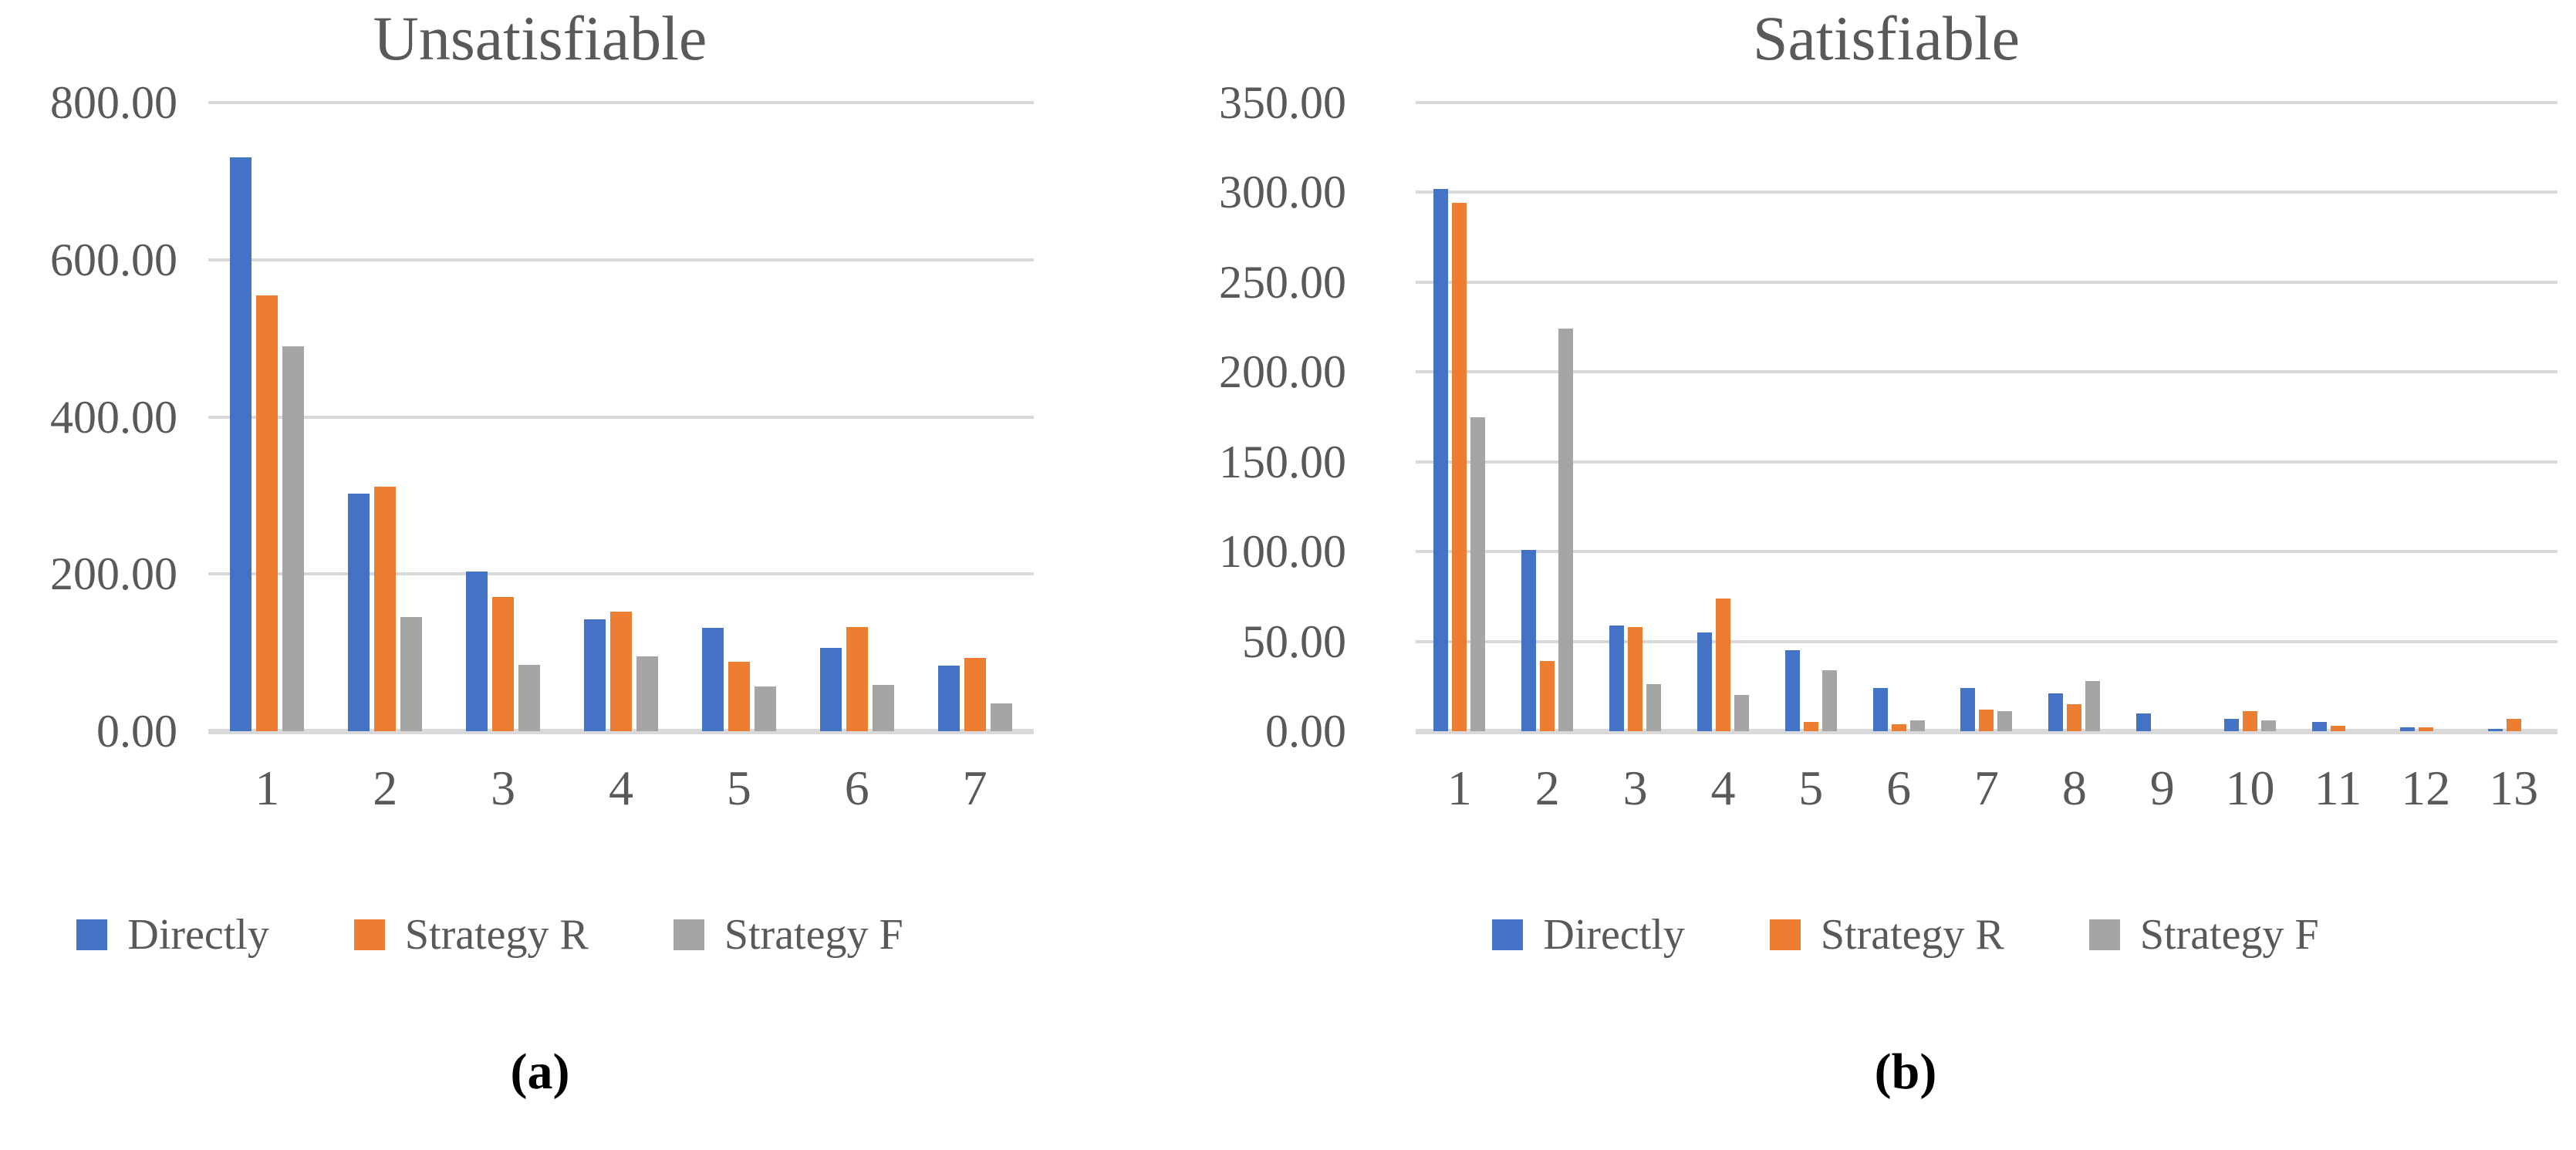  I want to click on legend-item-strategy-f: Strategy F, so click(2203, 935).